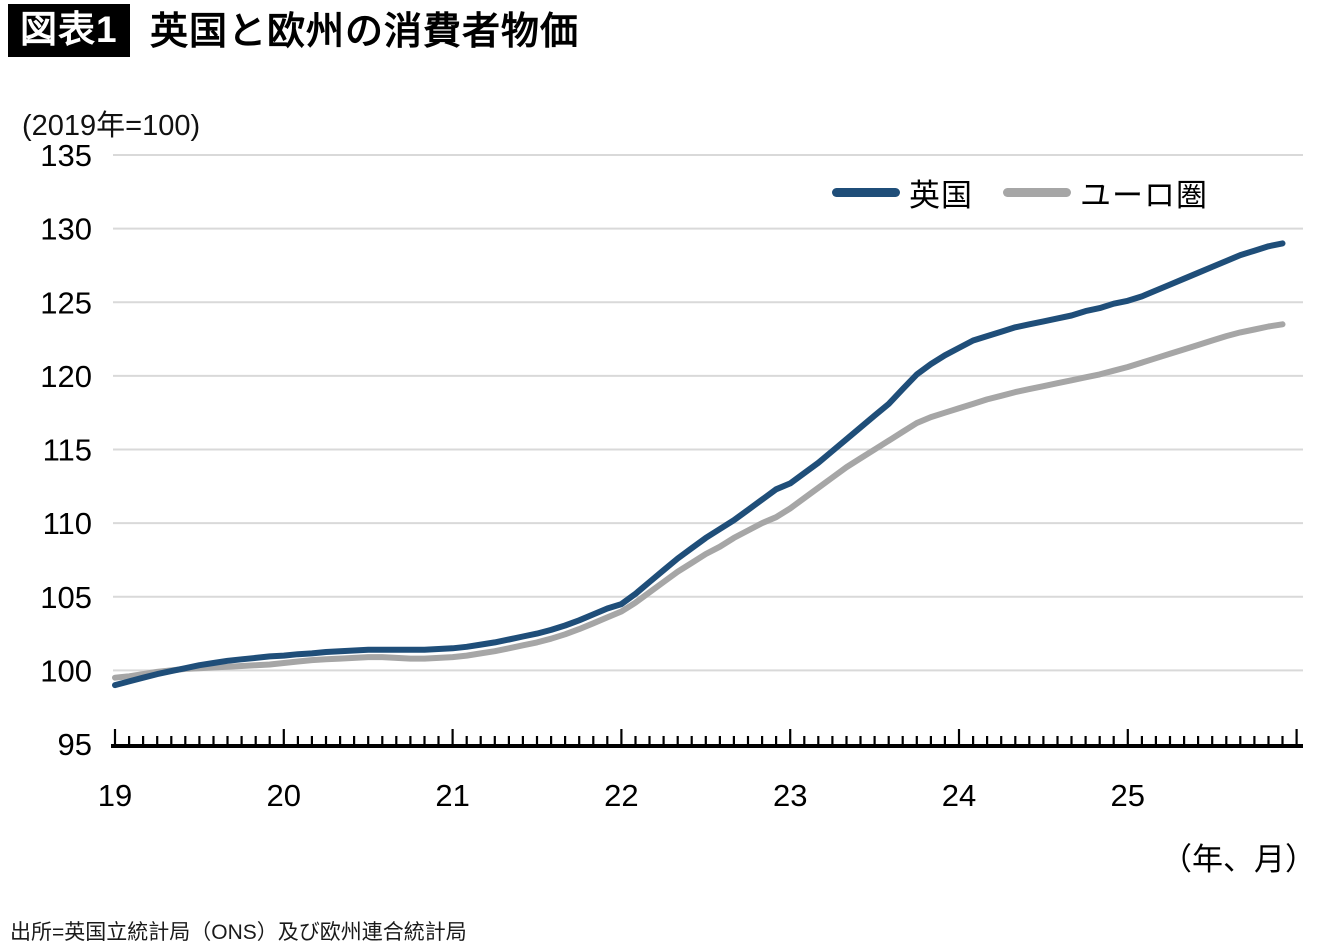  What do you see at coordinates (621, 795) in the screenshot?
I see `x-tick-label: 22` at bounding box center [621, 795].